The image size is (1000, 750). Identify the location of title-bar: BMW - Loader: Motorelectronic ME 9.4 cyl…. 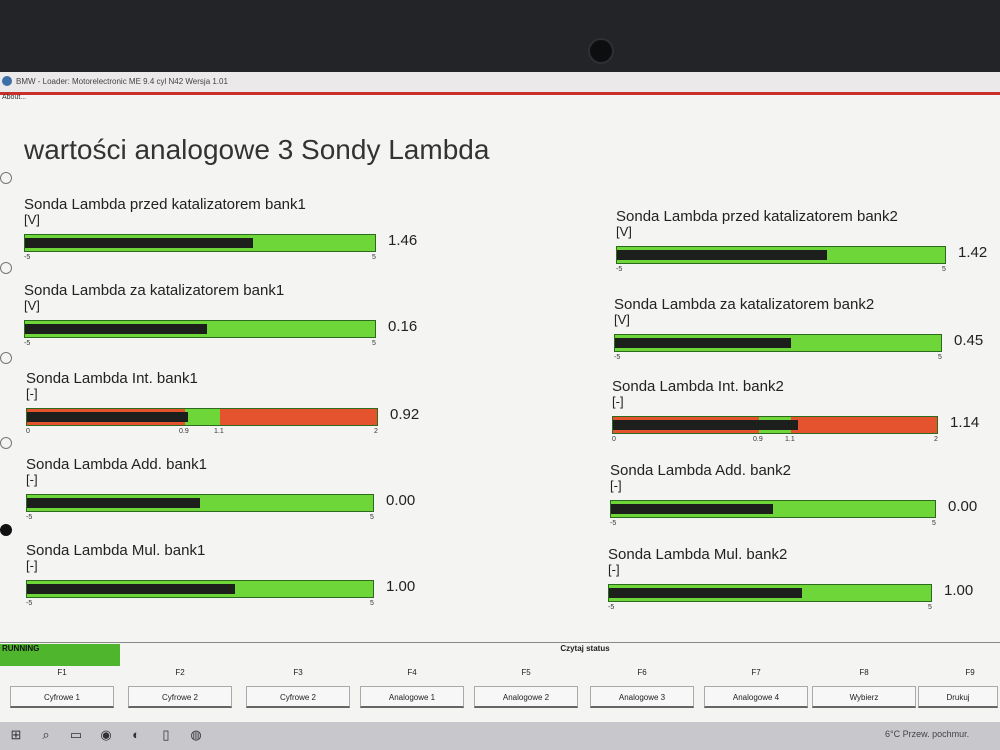
(500, 83).